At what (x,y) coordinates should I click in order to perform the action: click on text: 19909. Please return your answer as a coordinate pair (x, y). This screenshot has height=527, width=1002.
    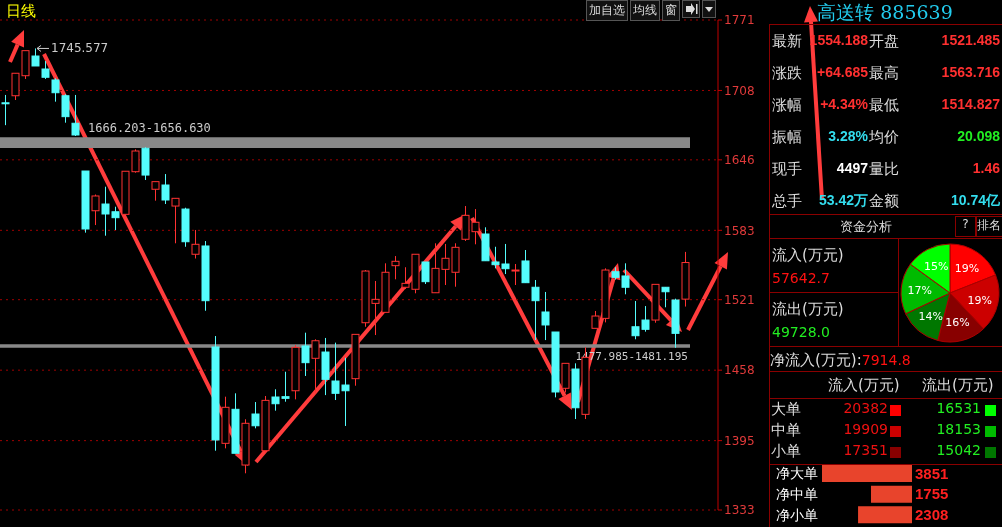
    Looking at the image, I should click on (865, 429).